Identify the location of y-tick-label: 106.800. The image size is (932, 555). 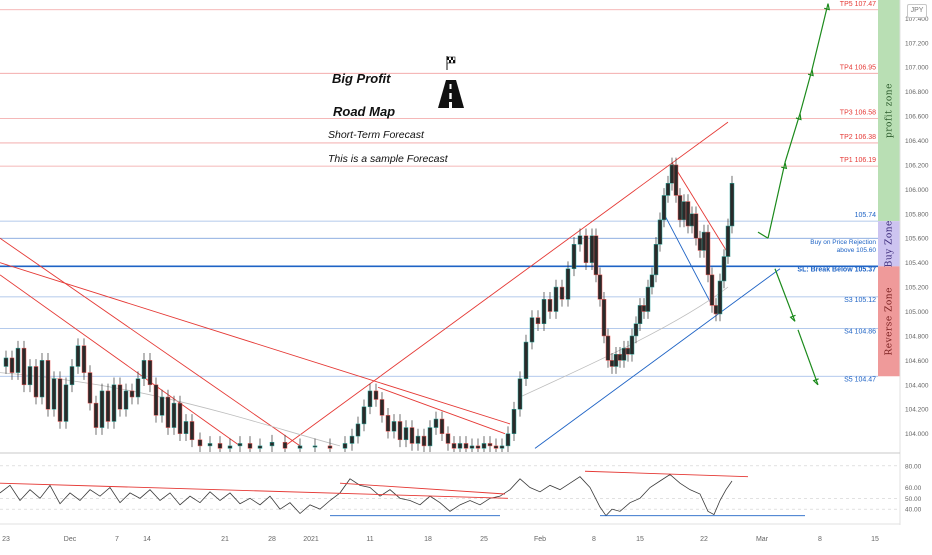
(917, 92).